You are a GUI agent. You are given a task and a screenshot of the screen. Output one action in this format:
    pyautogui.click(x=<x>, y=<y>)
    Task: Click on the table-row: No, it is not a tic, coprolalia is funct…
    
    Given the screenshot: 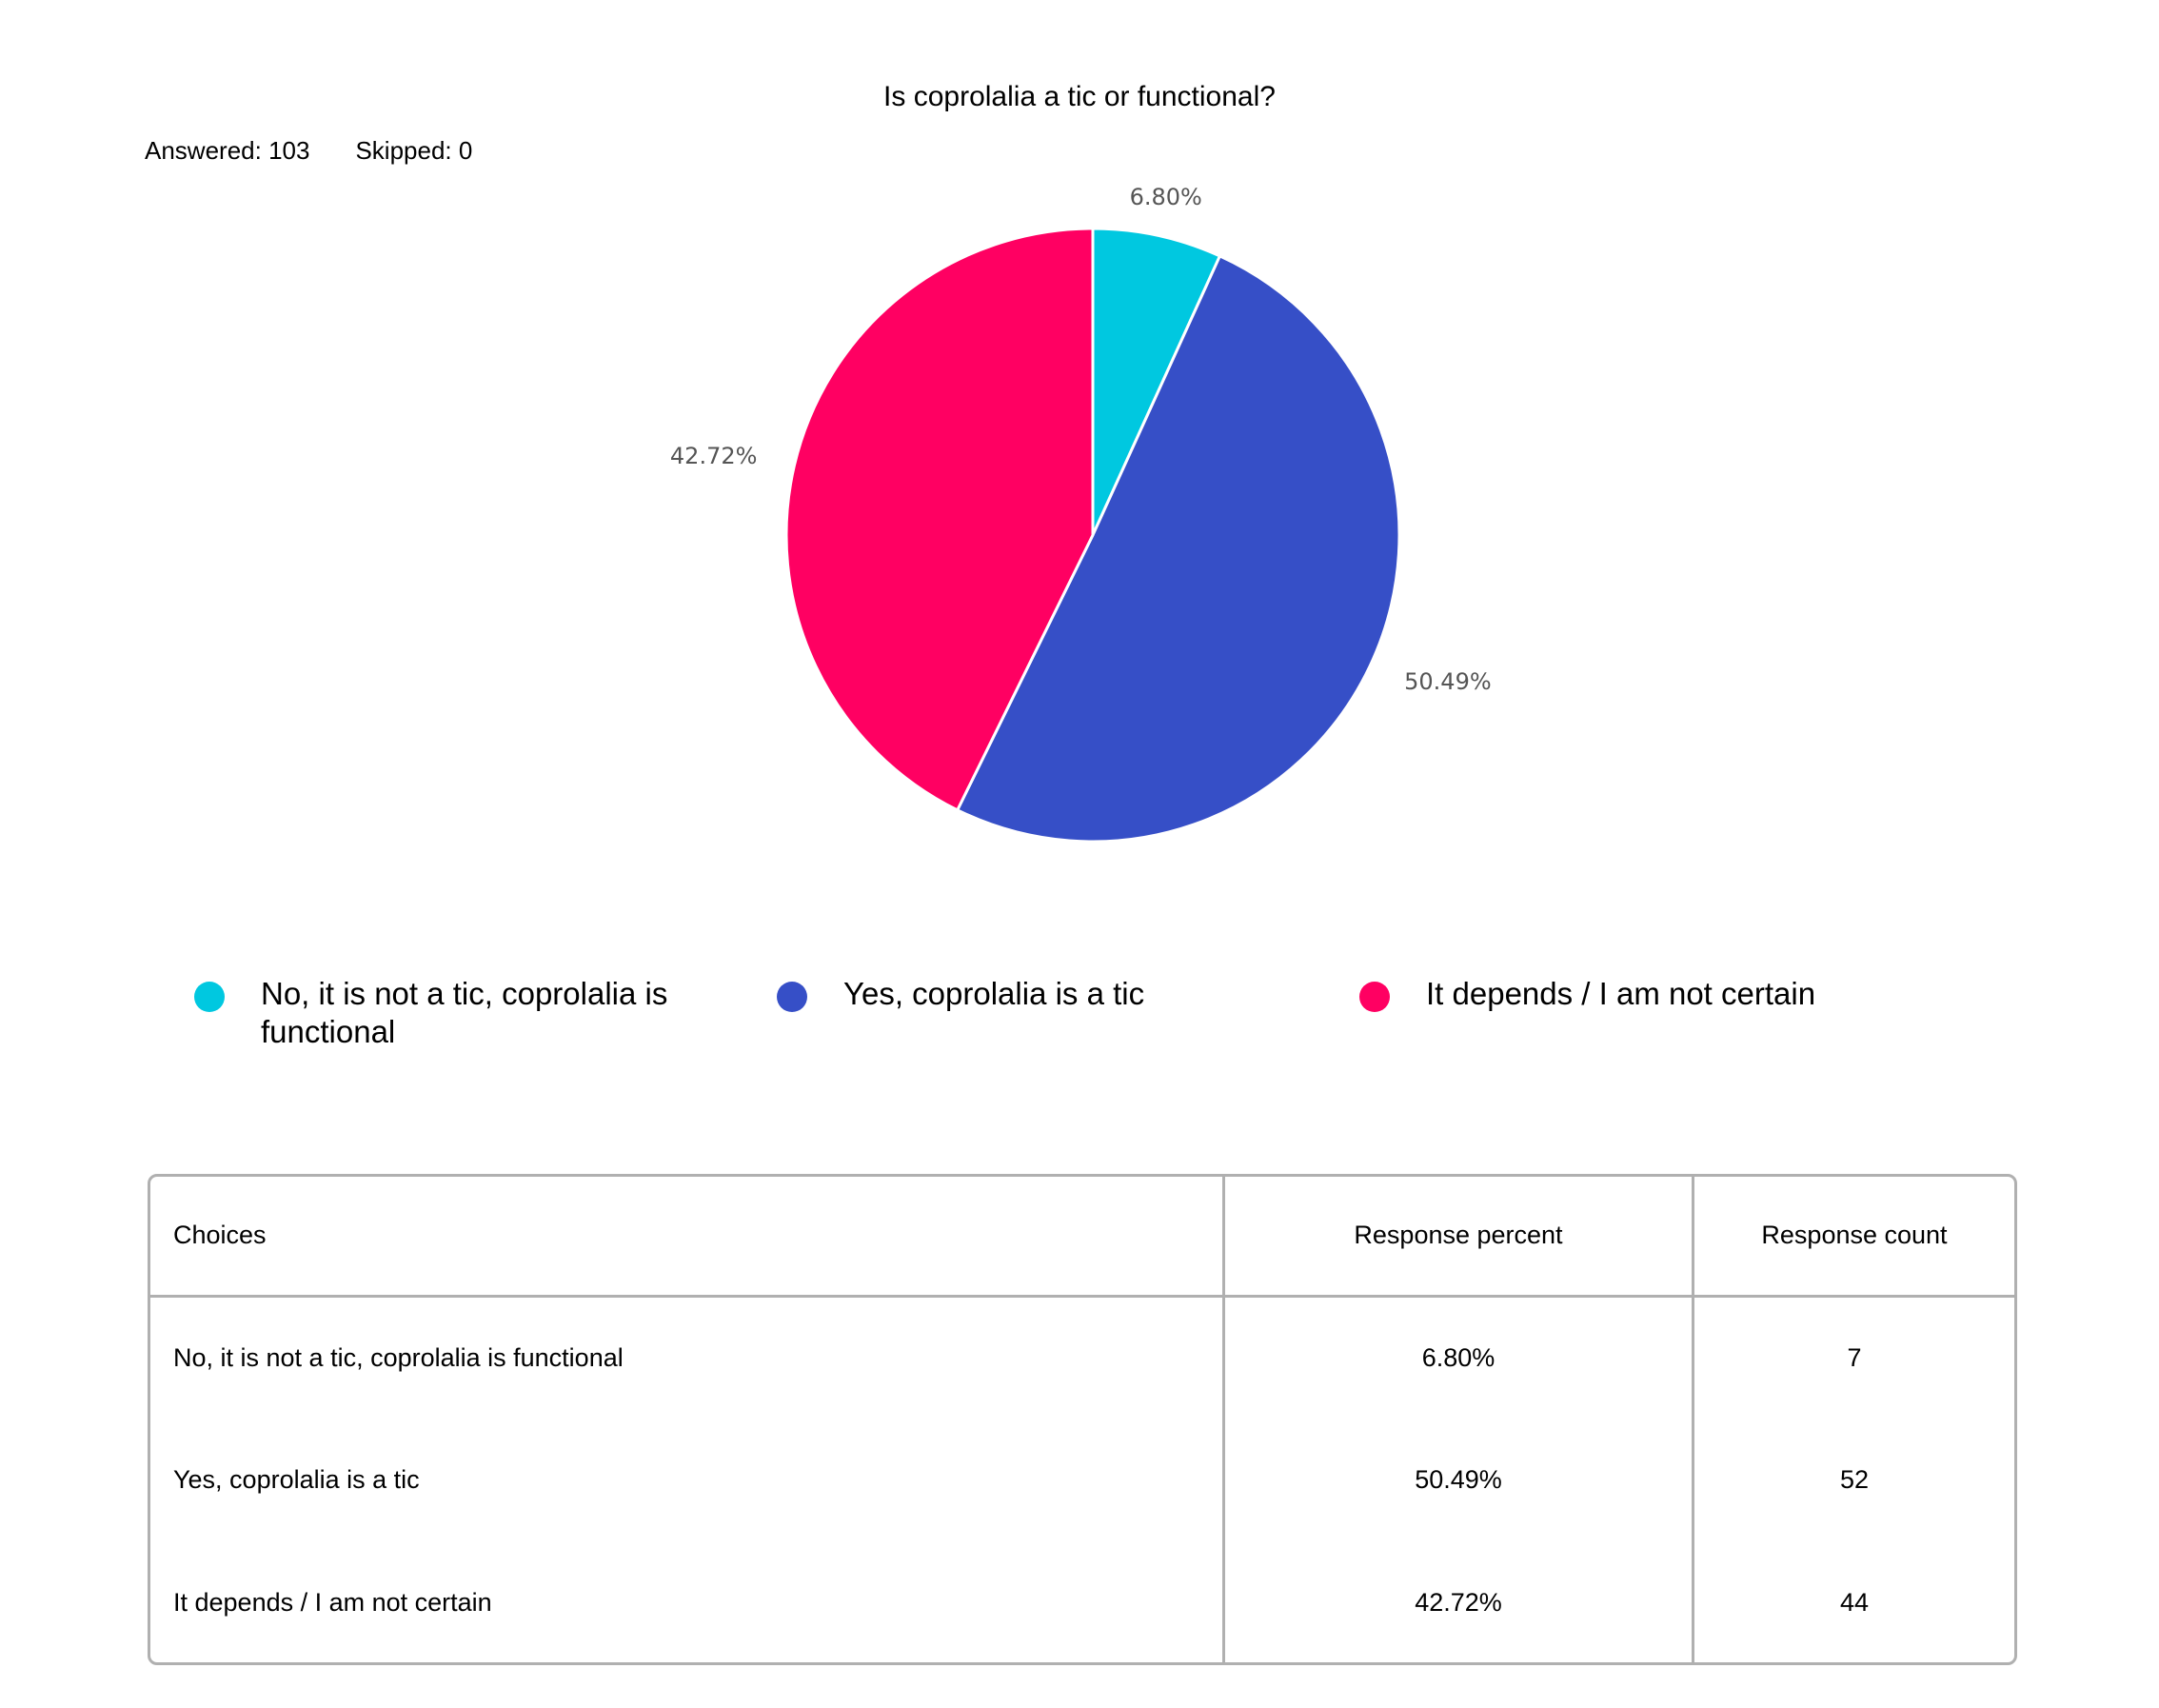 What is the action you would take?
    pyautogui.click(x=1082, y=1357)
    